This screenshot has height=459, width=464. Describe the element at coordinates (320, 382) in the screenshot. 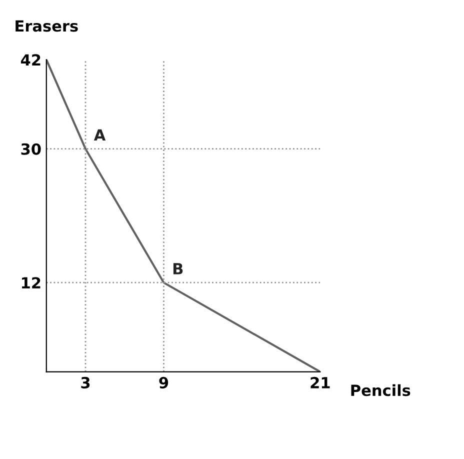

I see `x-tick-label: 21` at that location.